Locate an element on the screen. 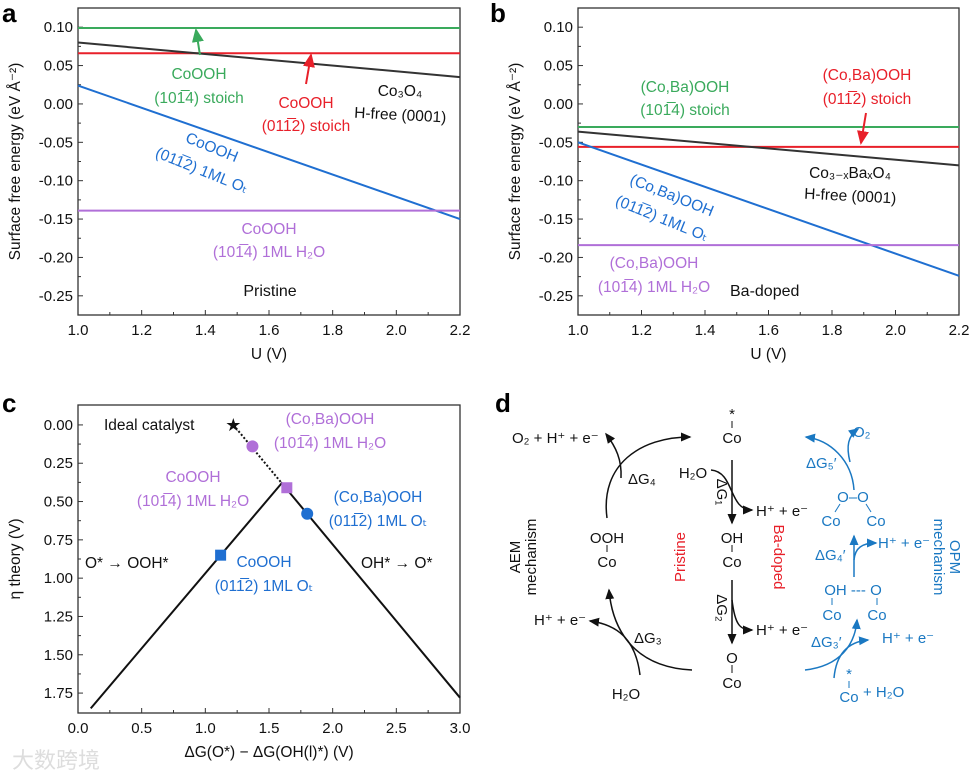 Image resolution: width=974 pixels, height=776 pixels. panel-label-c: c is located at coordinates (9, 403).